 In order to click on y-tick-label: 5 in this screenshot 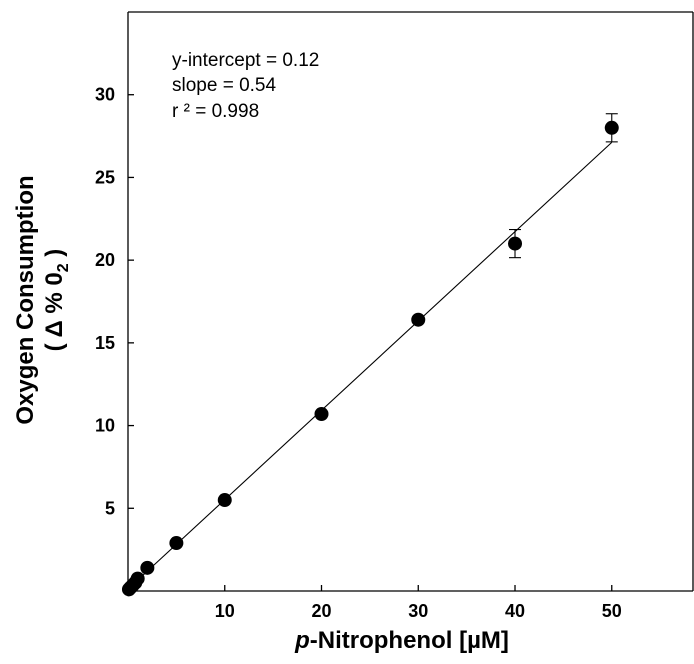, I will do `click(110, 508)`.